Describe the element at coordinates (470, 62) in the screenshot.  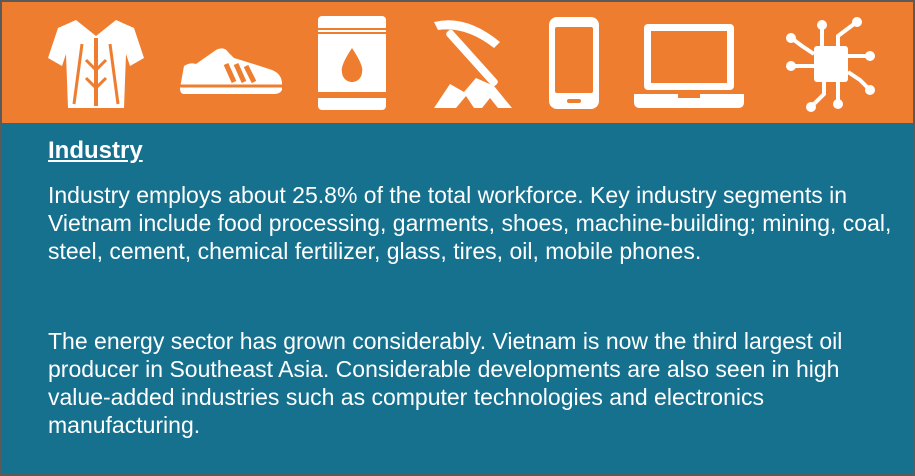
I see `mining-pickaxe-icon` at that location.